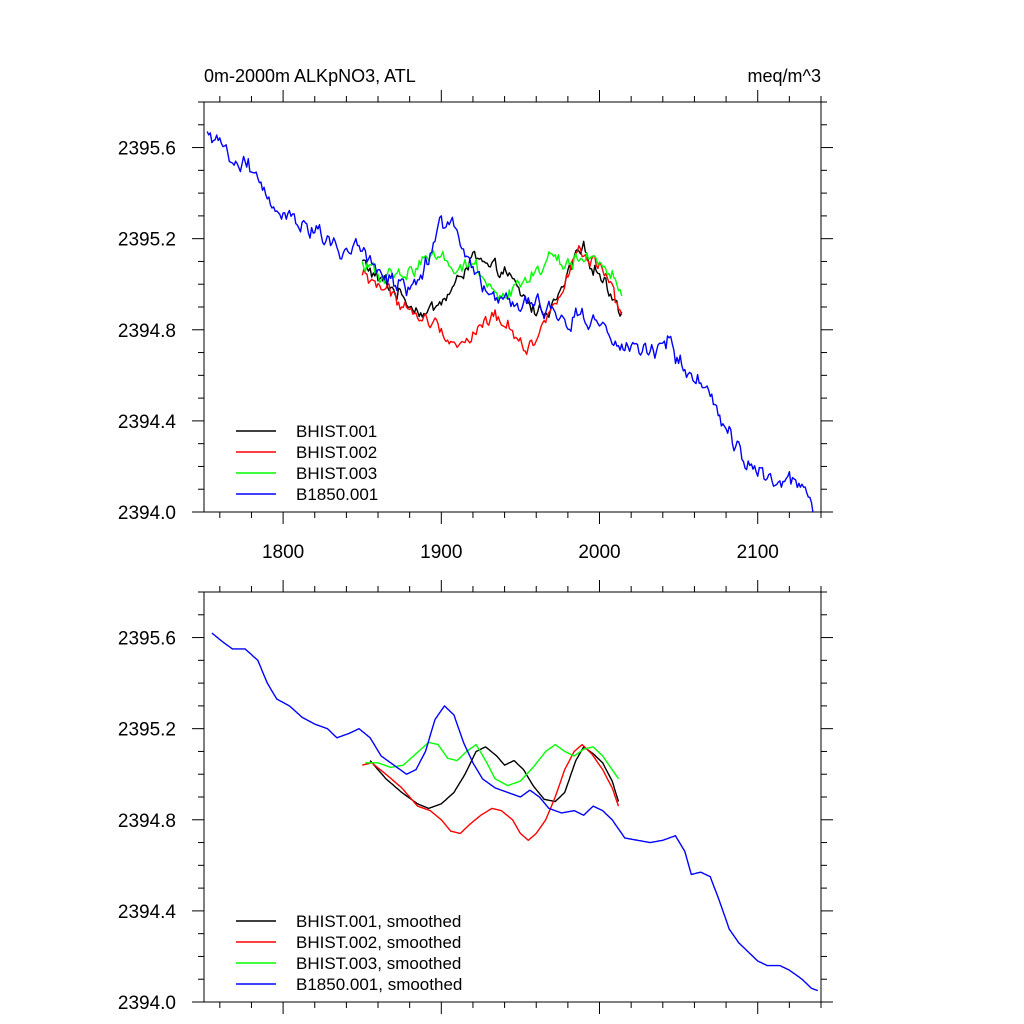 The width and height of the screenshot is (1024, 1024). Describe the element at coordinates (378, 963) in the screenshot. I see `legend-label: BHIST.003, smoothed` at that location.